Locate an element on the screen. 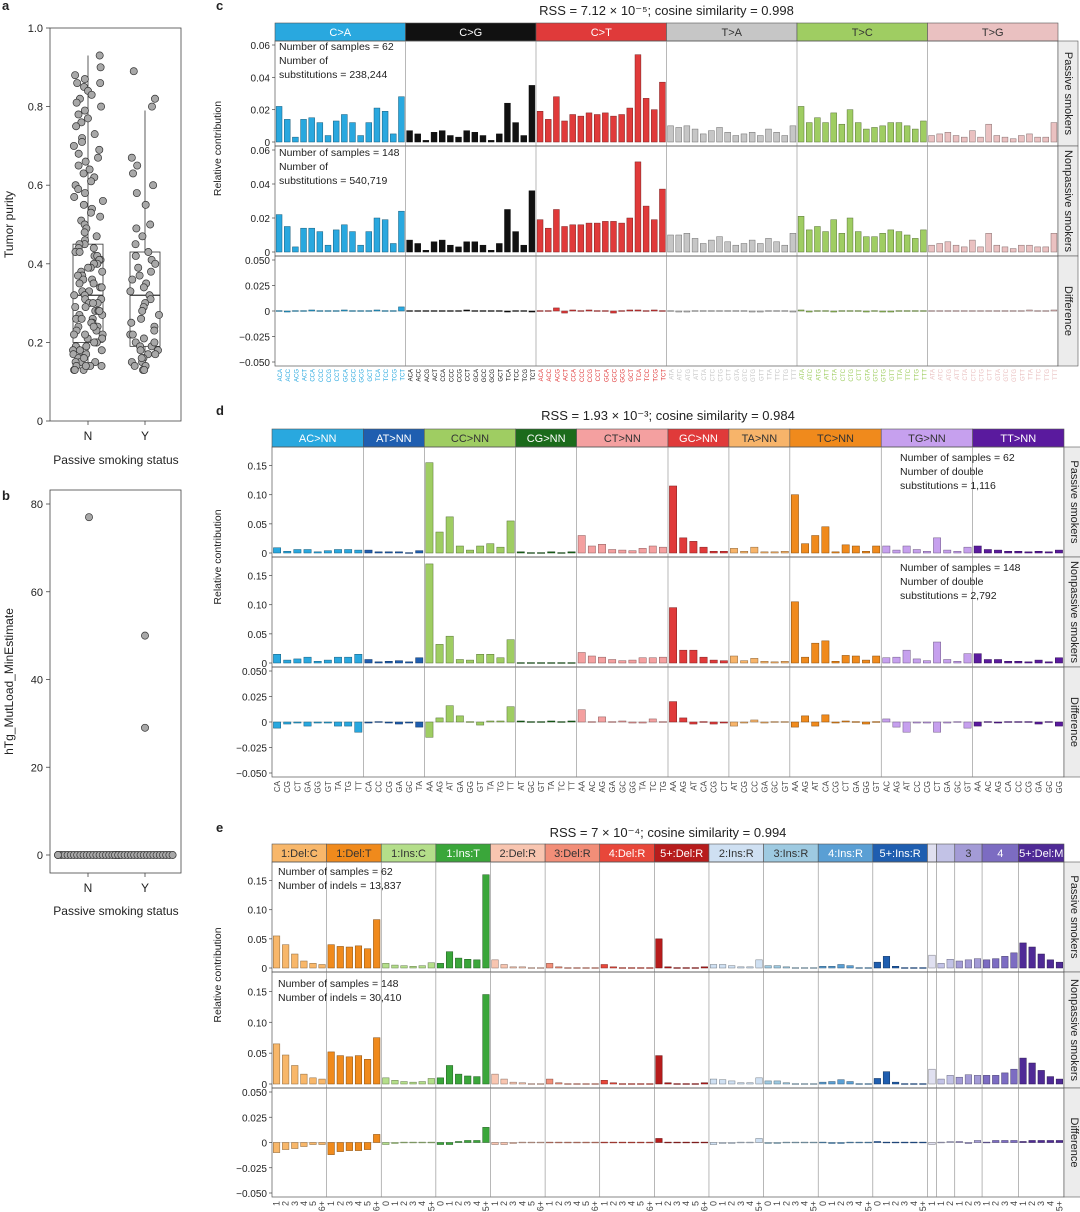  y-tick-label: 0.4 is located at coordinates (35, 265).